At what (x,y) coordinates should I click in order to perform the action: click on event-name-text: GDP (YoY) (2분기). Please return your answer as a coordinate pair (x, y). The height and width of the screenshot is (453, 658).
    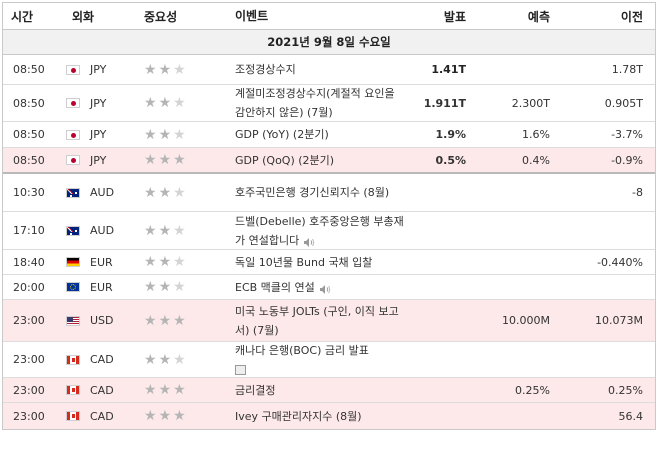
    Looking at the image, I should click on (282, 134).